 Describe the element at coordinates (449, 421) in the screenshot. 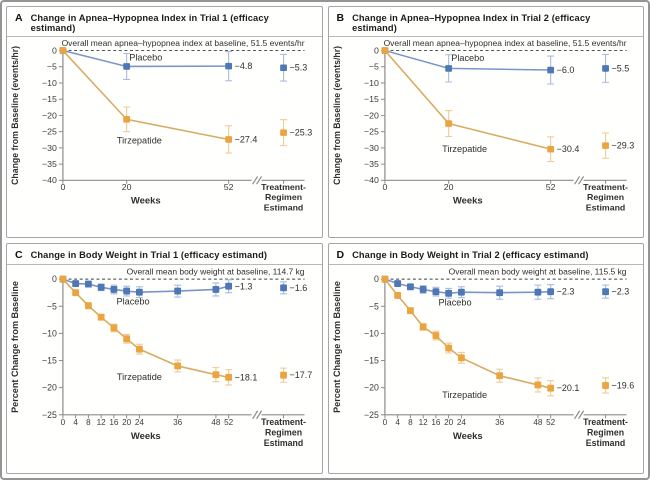

I see `x-tick-label: 20` at that location.